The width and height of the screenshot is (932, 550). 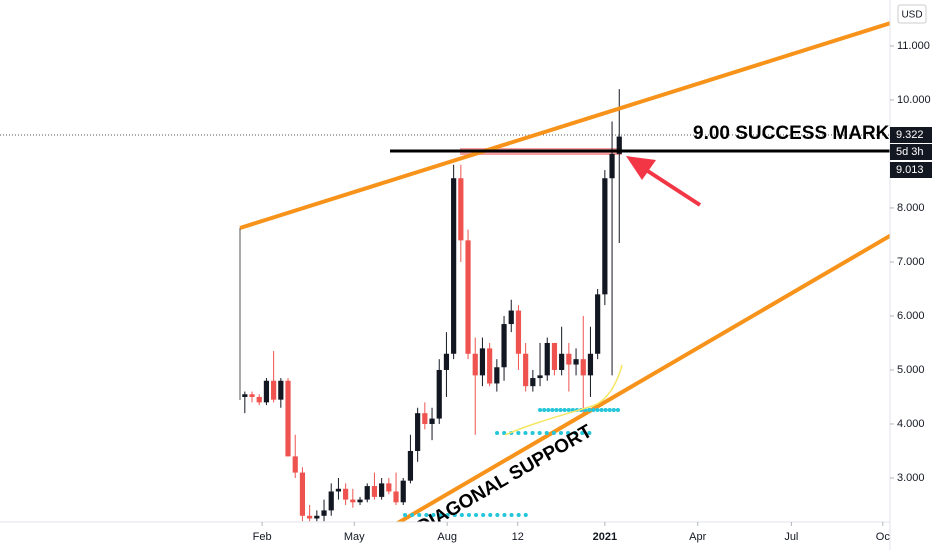 What do you see at coordinates (911, 262) in the screenshot?
I see `y-tick-label: 7.000` at bounding box center [911, 262].